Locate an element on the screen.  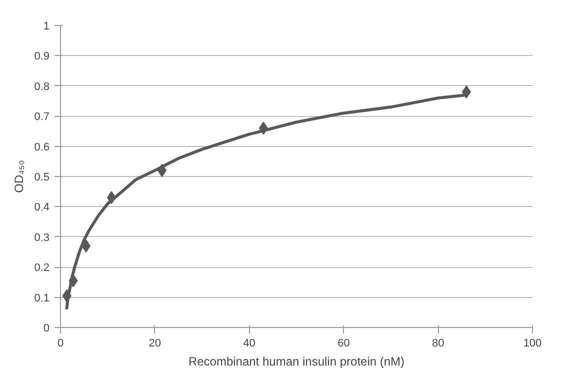
y-axis-title: OD₄₅₀ is located at coordinates (19, 176).